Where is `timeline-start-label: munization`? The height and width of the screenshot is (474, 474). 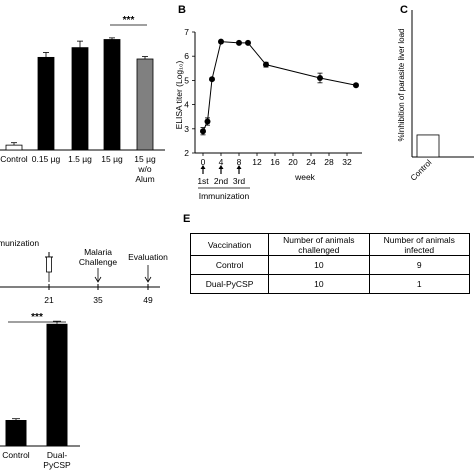 timeline-start-label: munization is located at coordinates (19, 243).